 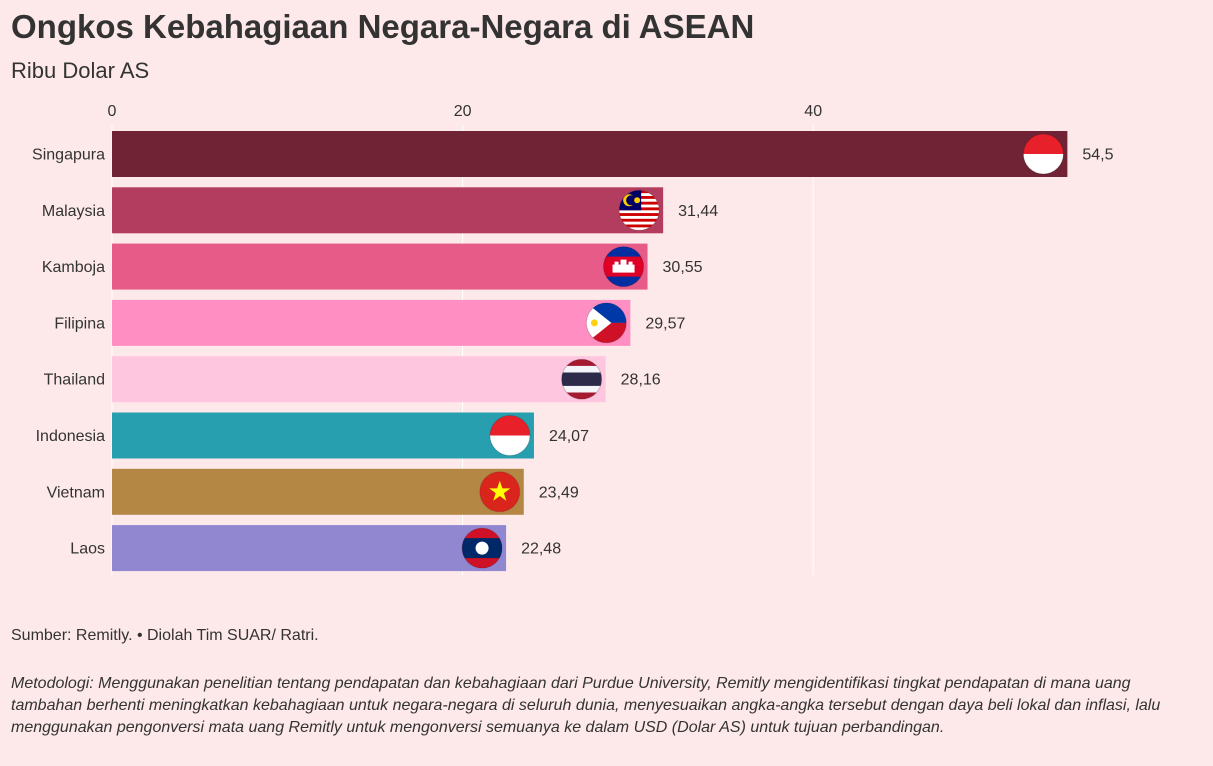 I want to click on value-label: 23,49, so click(x=559, y=492).